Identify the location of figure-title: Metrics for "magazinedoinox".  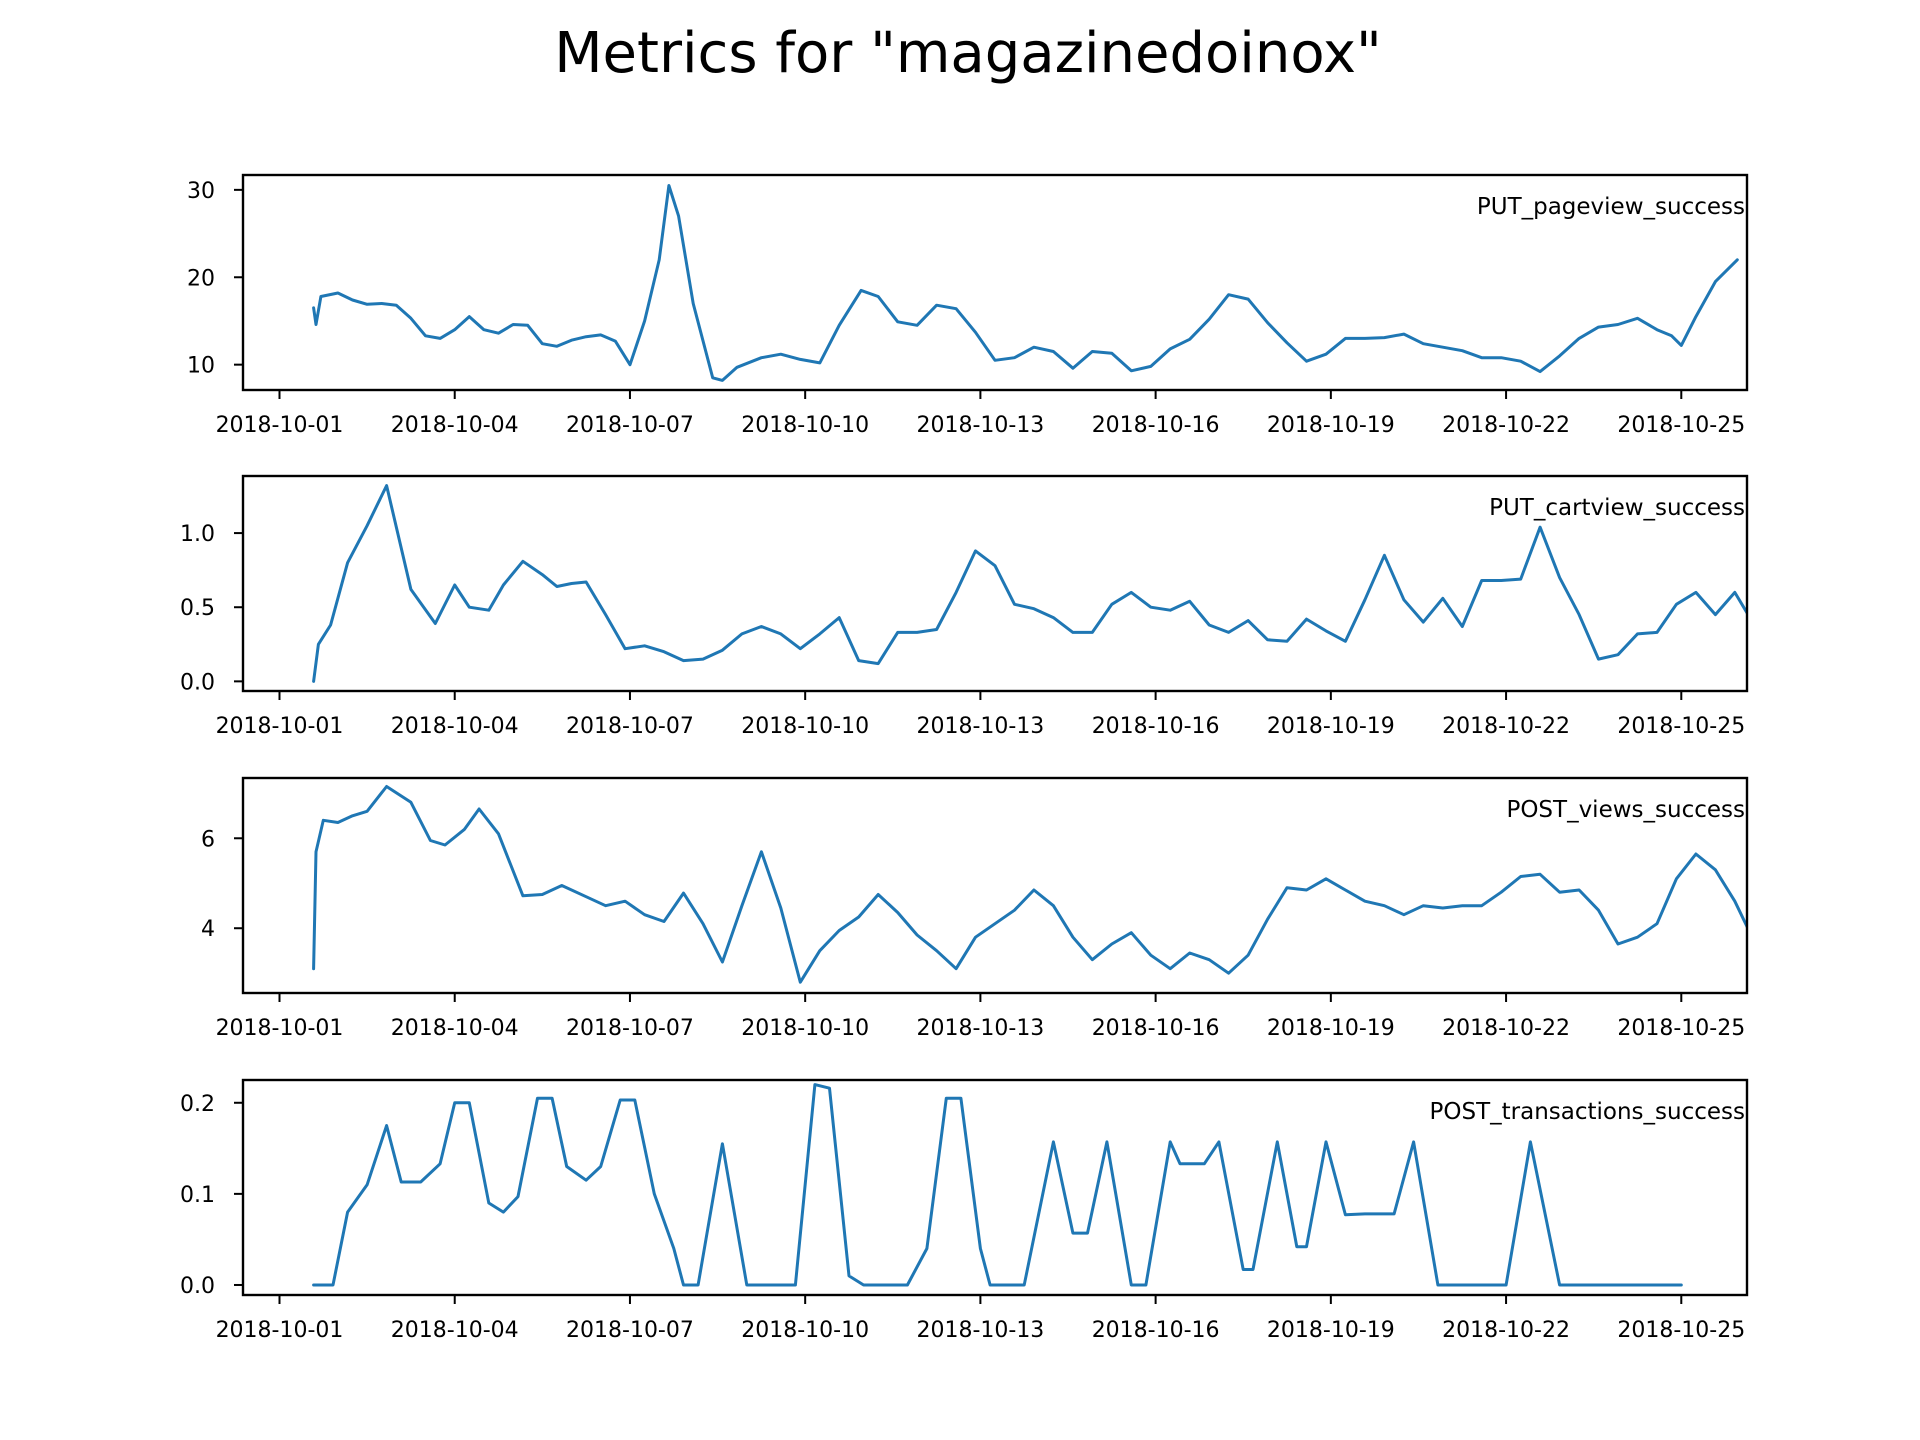
(968, 53).